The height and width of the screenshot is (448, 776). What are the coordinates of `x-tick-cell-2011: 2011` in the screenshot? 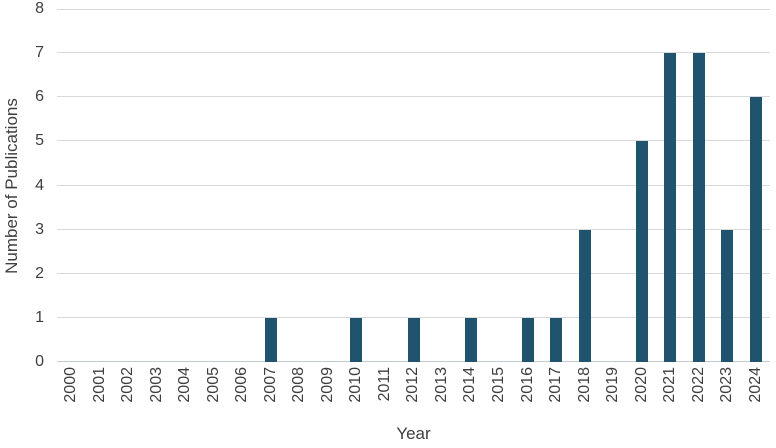 It's located at (385, 393).